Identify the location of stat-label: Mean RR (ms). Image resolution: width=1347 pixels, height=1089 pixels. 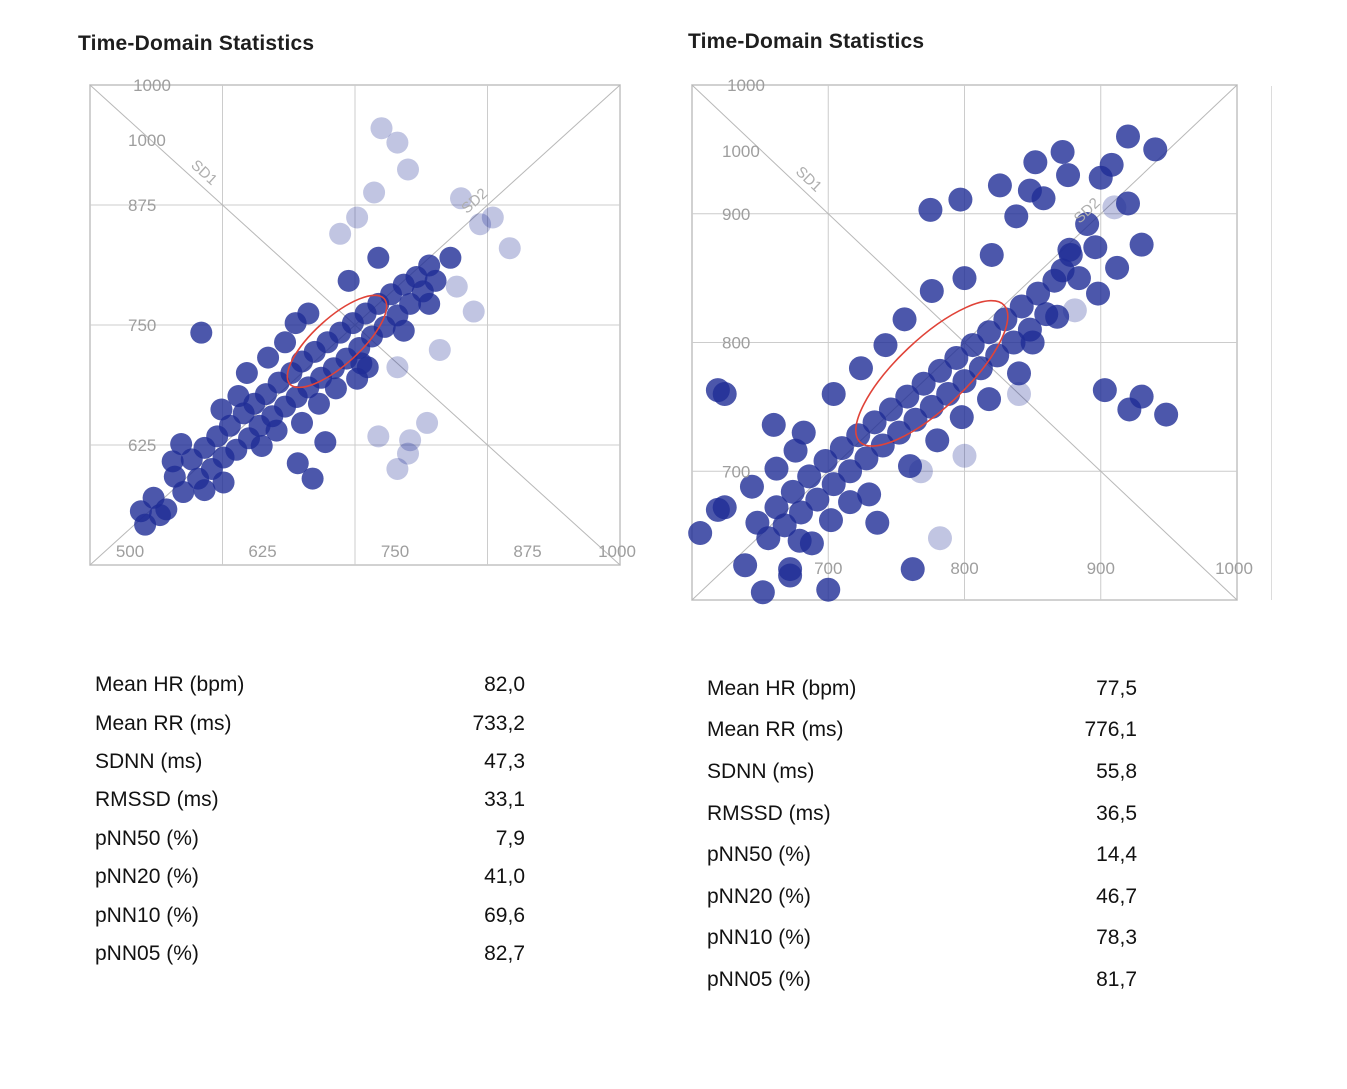
(775, 730).